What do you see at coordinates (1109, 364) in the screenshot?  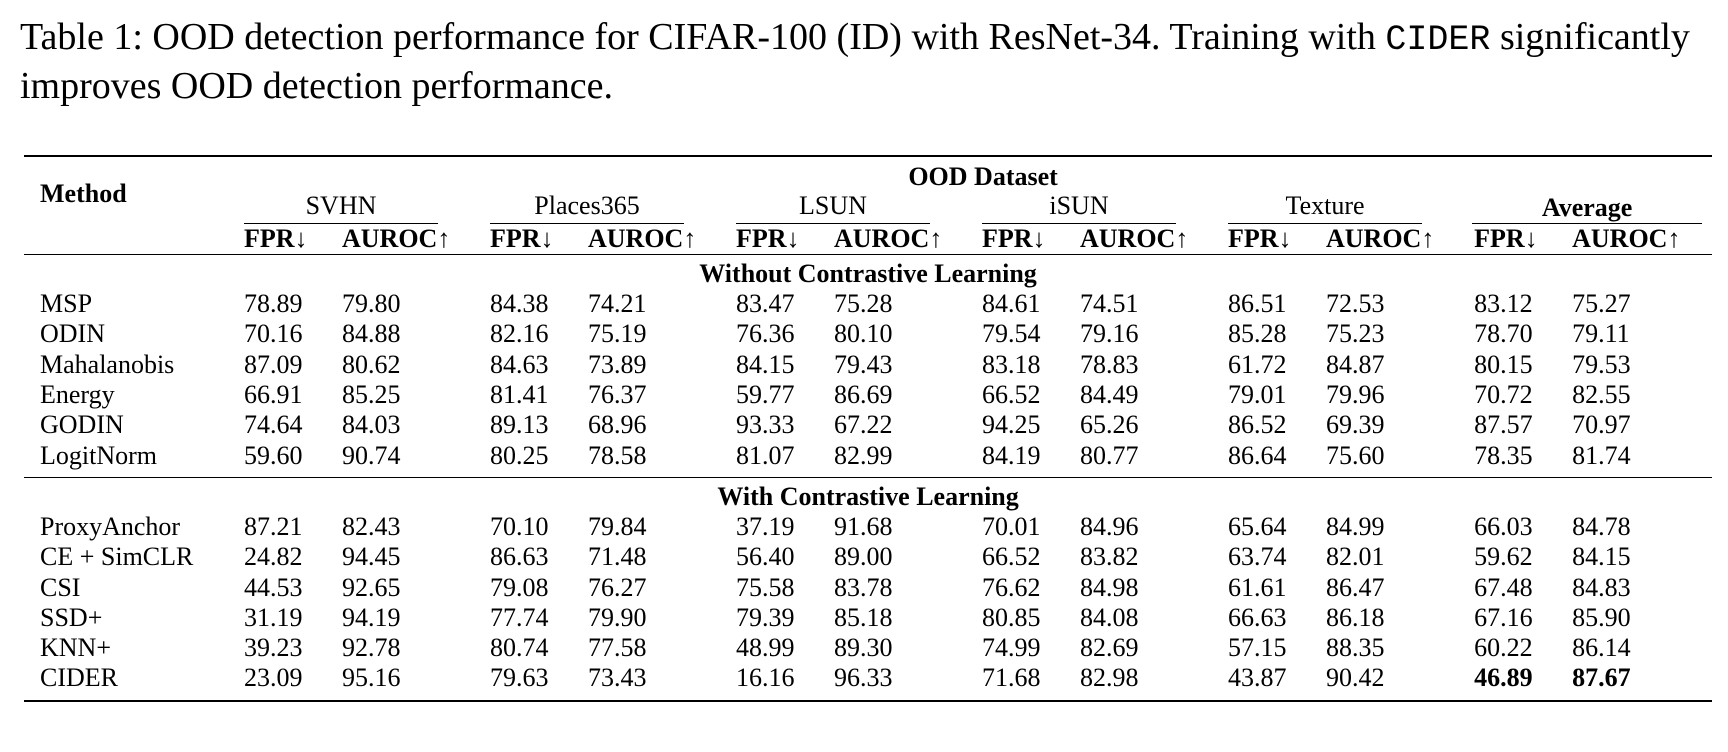 I see `auroc-cell: 78.83` at bounding box center [1109, 364].